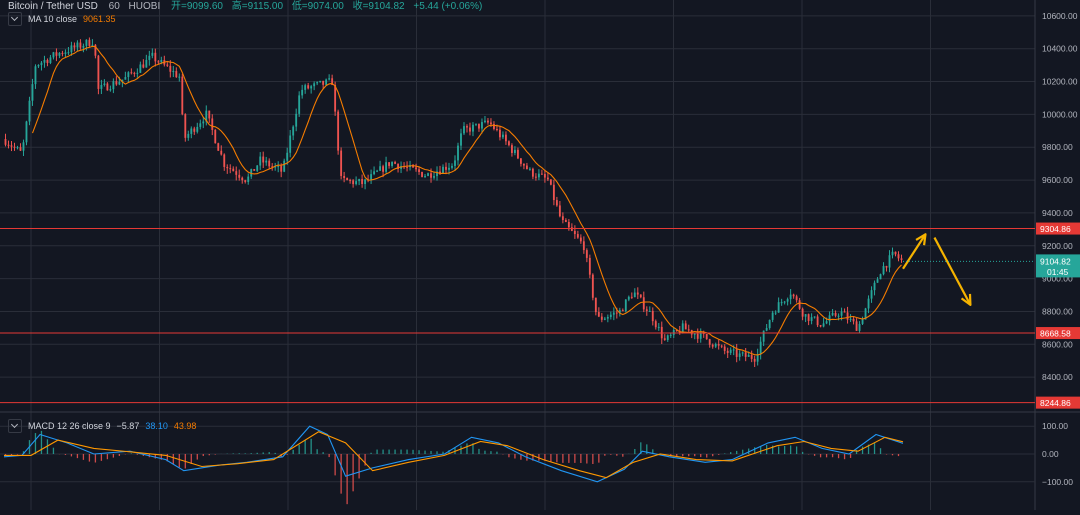  I want to click on timeframe: 60, so click(114, 6).